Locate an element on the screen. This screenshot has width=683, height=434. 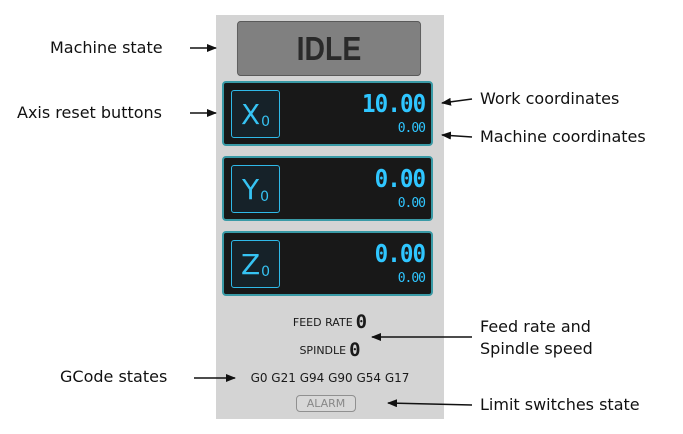
gcode-states: G0 G21 G94 G90 G54 G17 is located at coordinates (330, 378).